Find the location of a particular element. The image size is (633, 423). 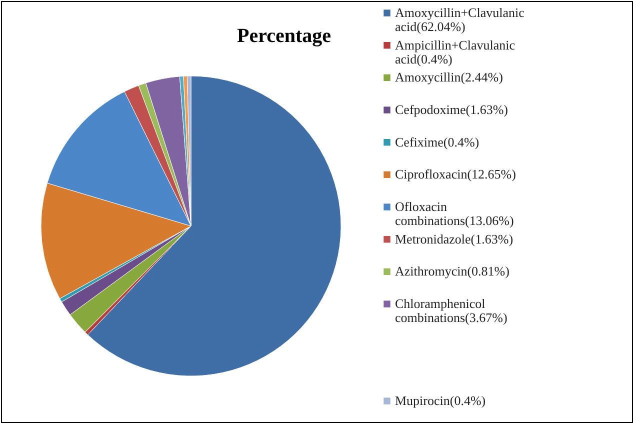

legend-label: Mupirocin(0.4%) is located at coordinates (440, 400).